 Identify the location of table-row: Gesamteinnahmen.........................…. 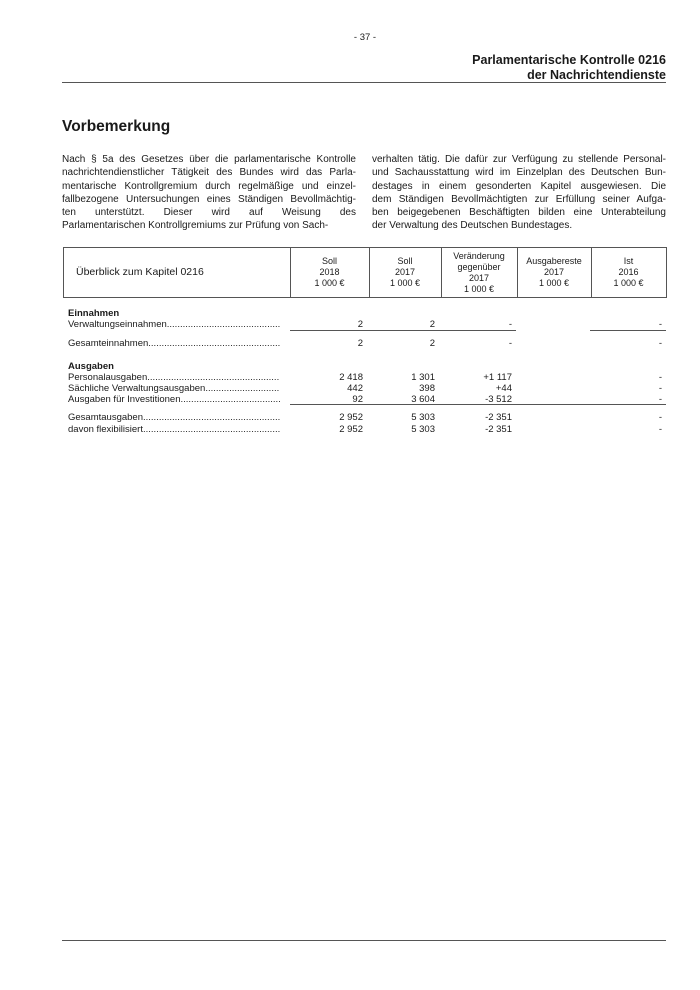
(367, 344).